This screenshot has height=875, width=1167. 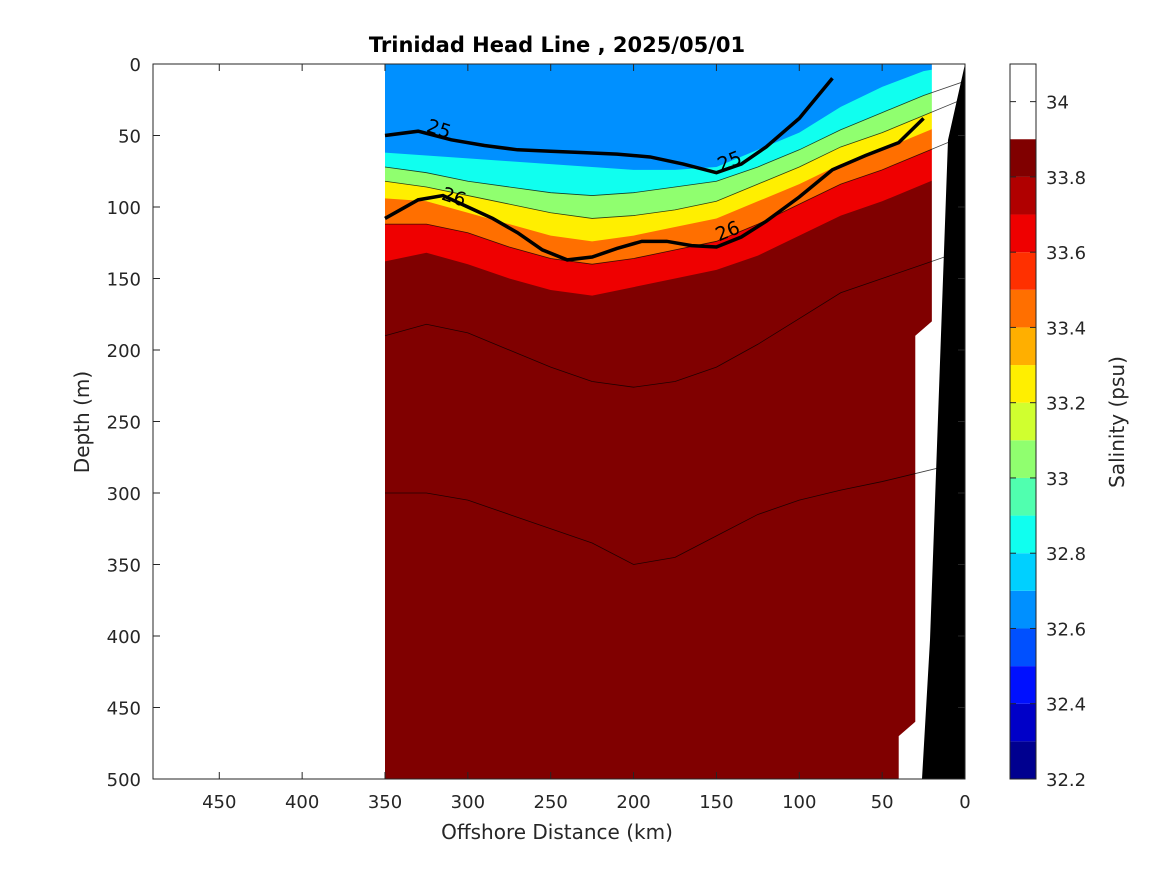 I want to click on y-tick-label: 350, so click(x=124, y=566).